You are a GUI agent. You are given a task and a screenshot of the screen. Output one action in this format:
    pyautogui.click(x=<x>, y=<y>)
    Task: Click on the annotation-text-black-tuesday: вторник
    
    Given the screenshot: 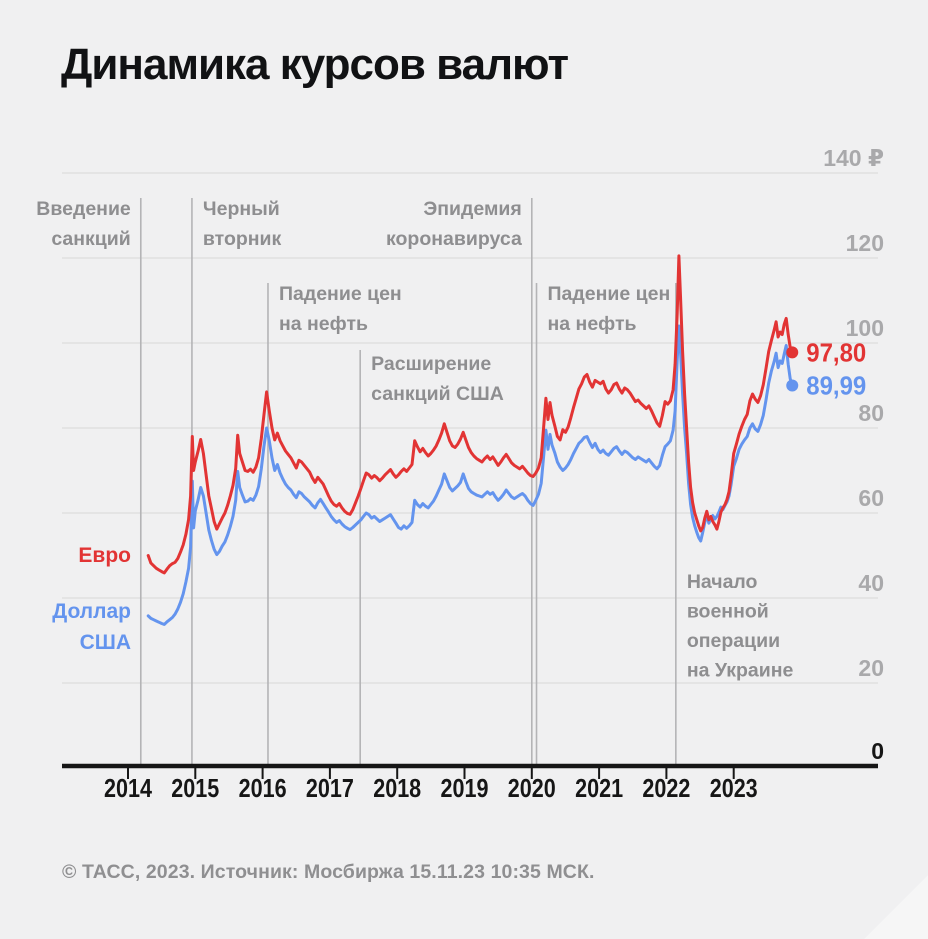 What is the action you would take?
    pyautogui.click(x=242, y=239)
    